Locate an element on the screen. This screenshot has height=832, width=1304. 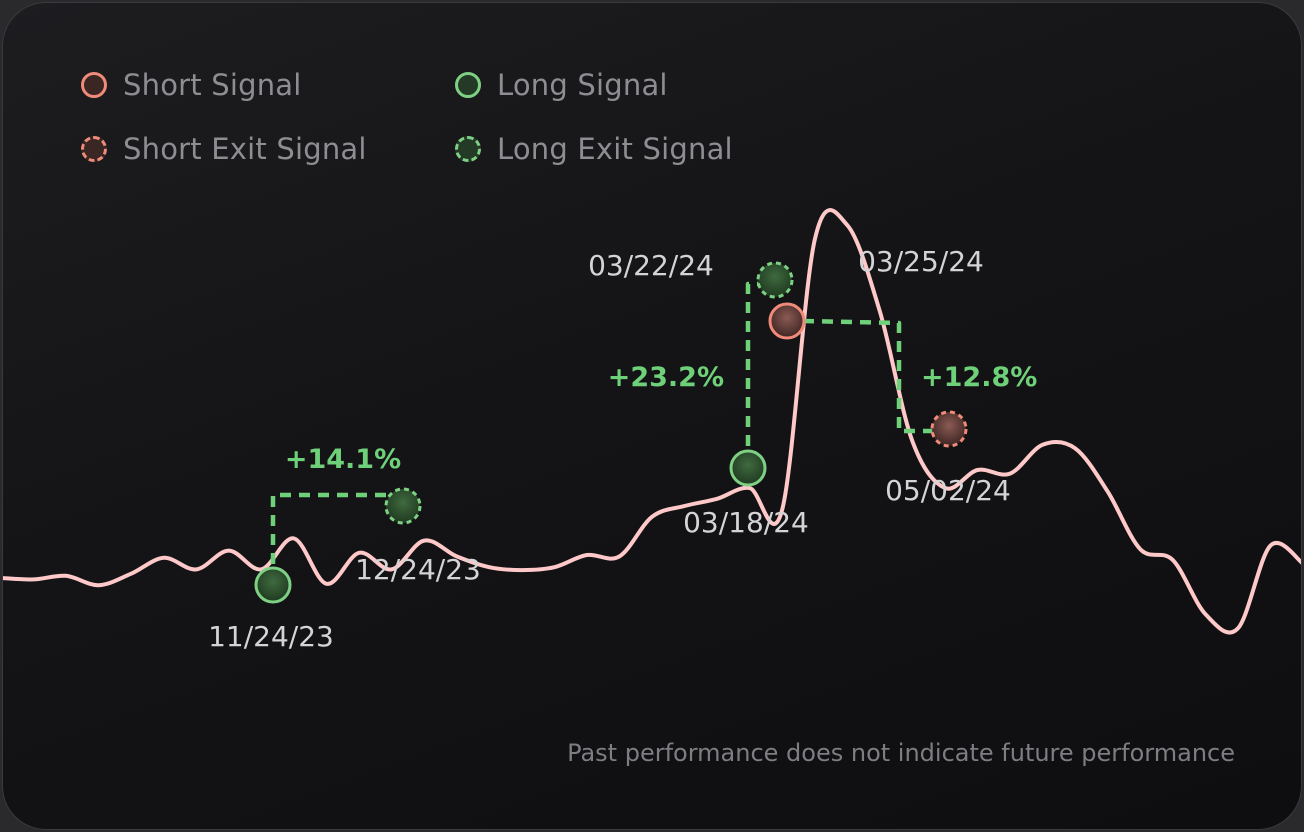
legend-item-short-signal: Short Signal is located at coordinates (191, 85).